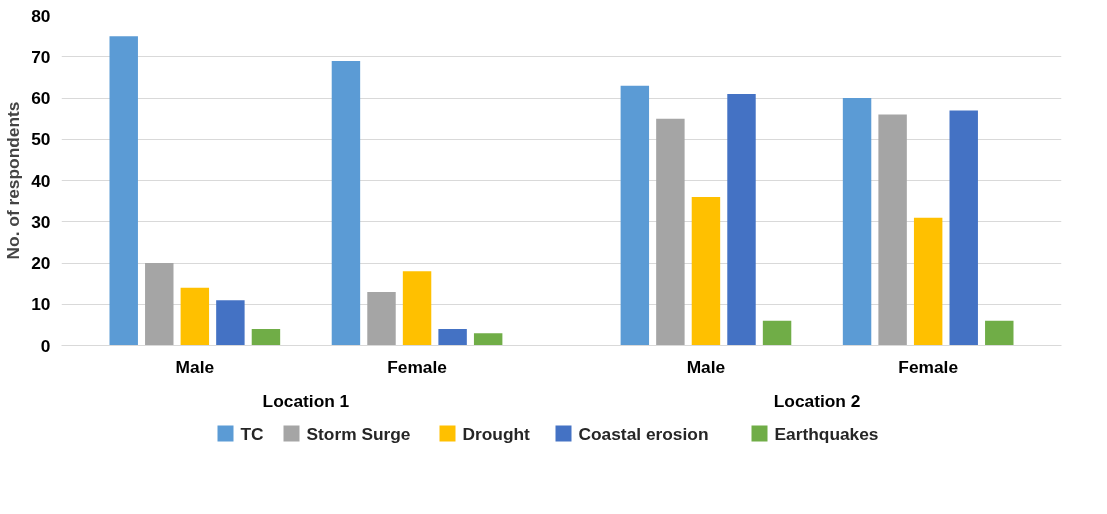 This screenshot has height=514, width=1107. What do you see at coordinates (41, 56) in the screenshot?
I see `y-tick-label: 70` at bounding box center [41, 56].